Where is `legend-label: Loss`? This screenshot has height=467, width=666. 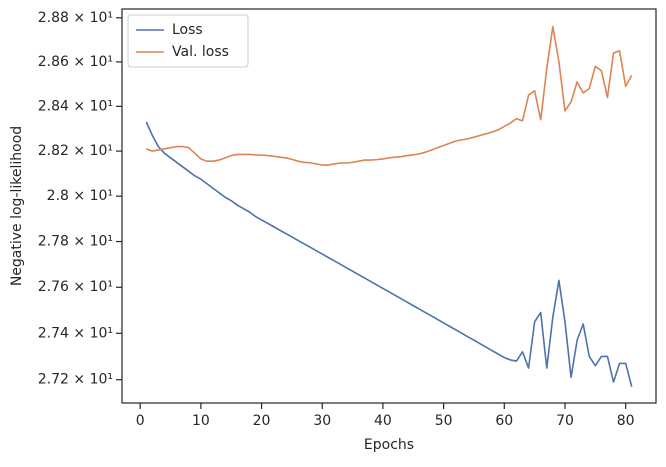
legend-label: Loss is located at coordinates (187, 30).